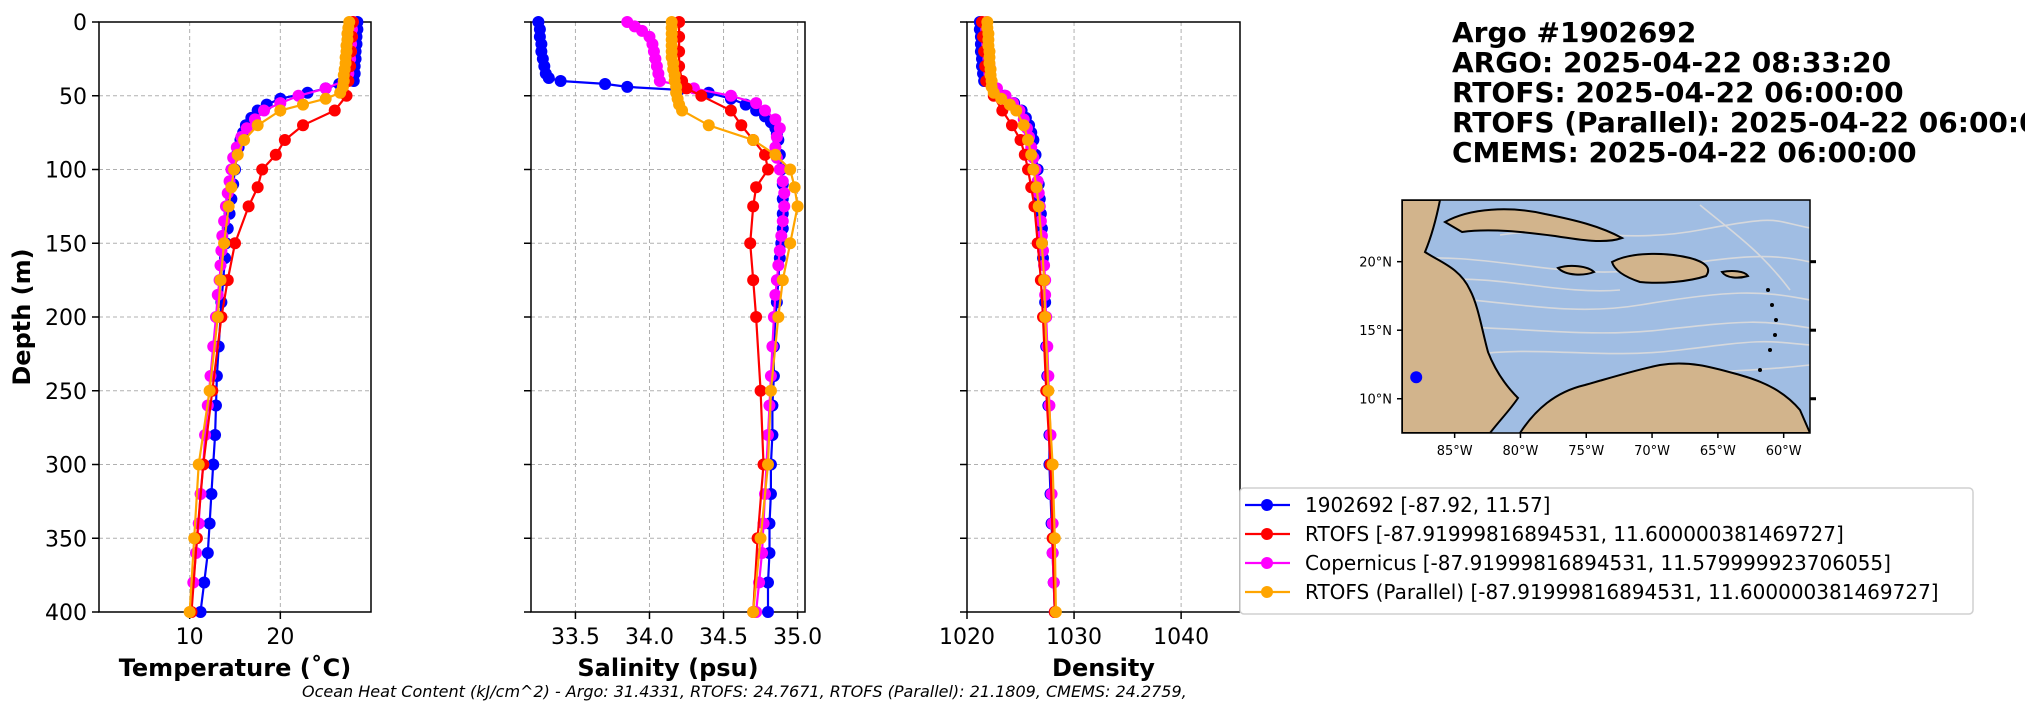  Describe the element at coordinates (1416, 377) in the screenshot. I see `float-location-marker` at that location.